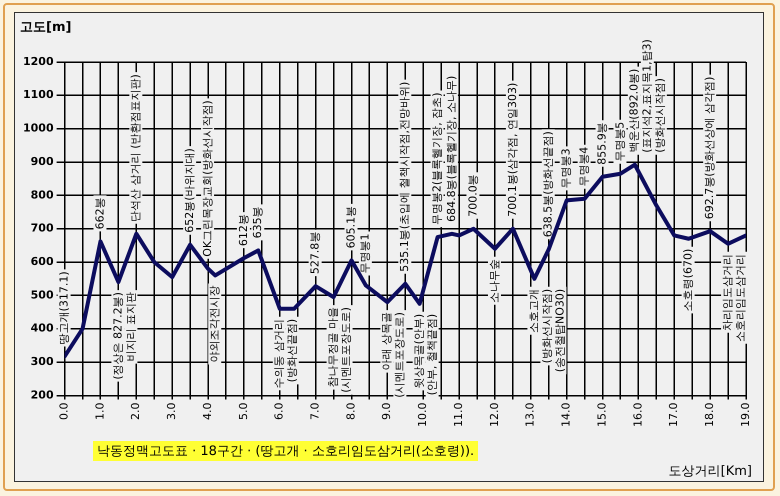  Describe the element at coordinates (135, 411) in the screenshot. I see `x-tick-label: 2.0` at that location.